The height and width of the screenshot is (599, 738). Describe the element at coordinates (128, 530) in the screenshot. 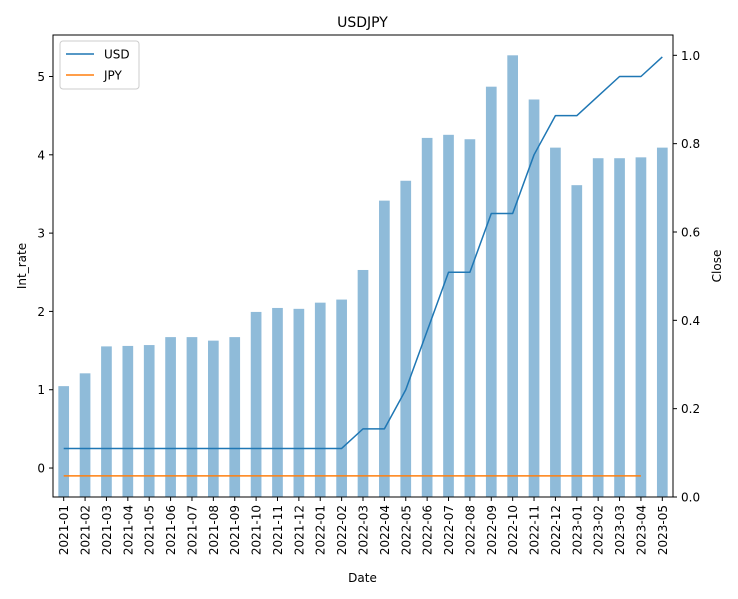

I see `x-tick-label-2021-04: 2021-04` at that location.